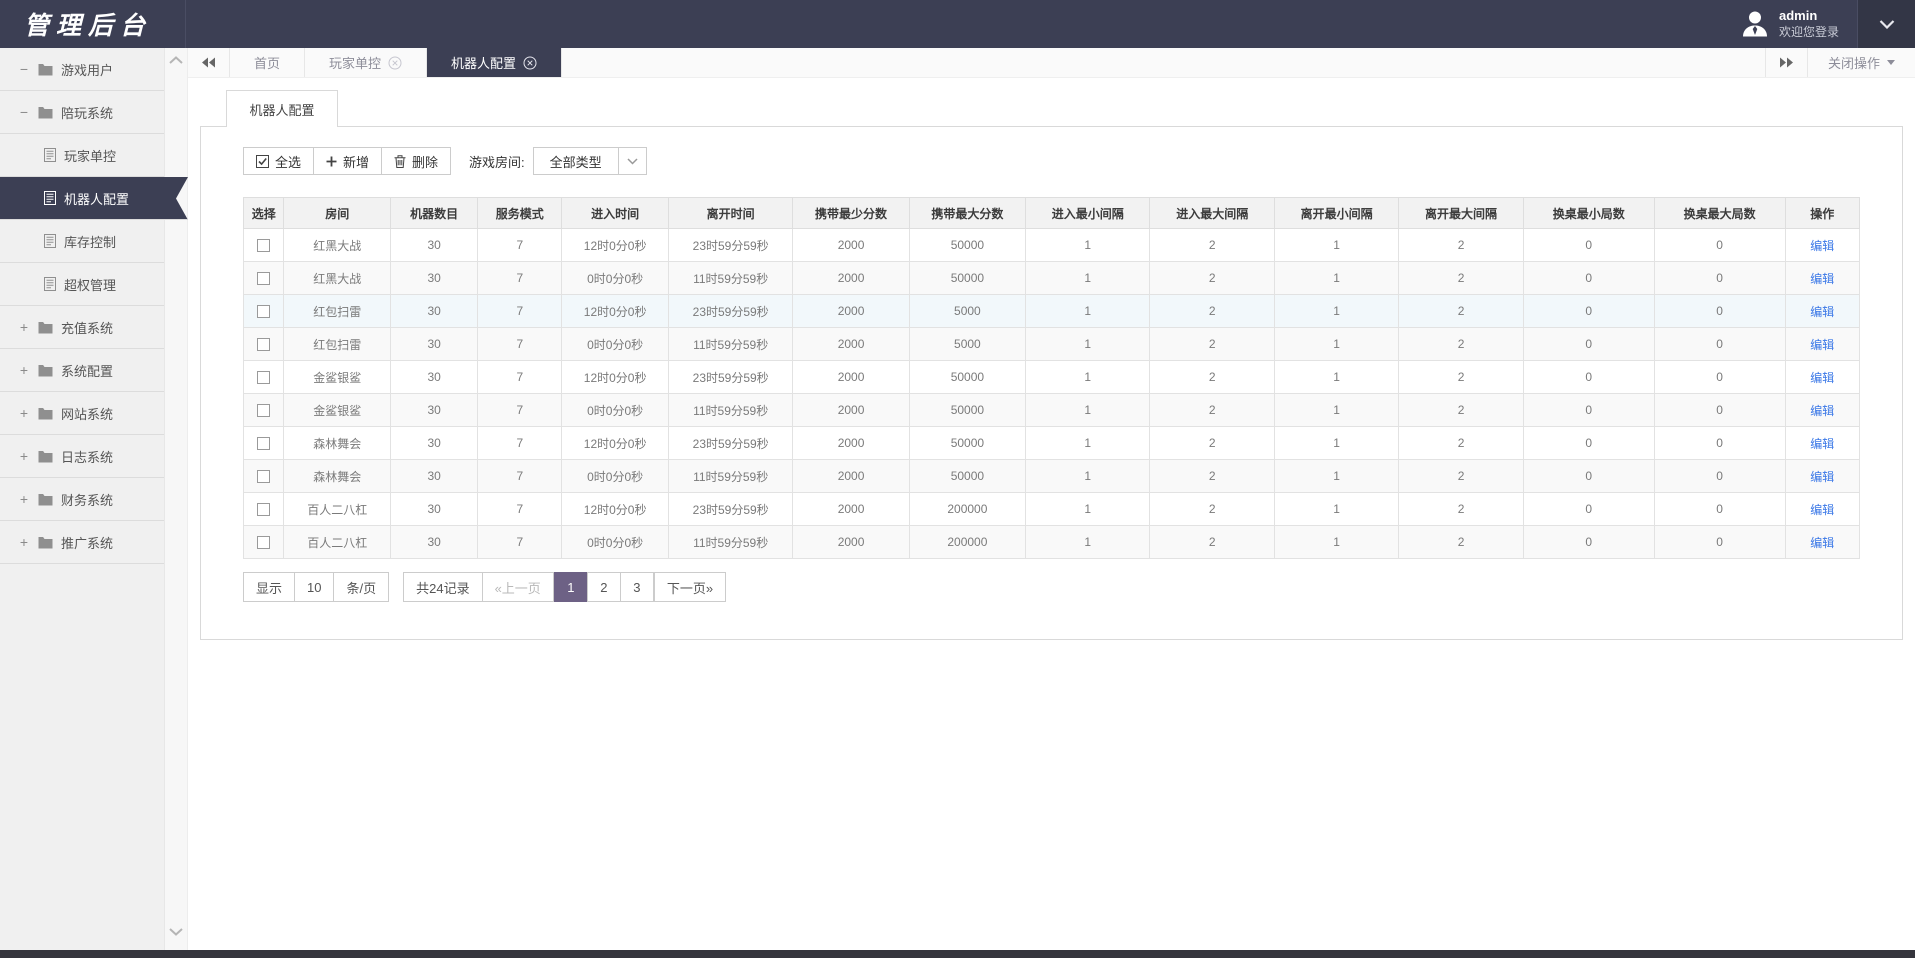  What do you see at coordinates (636, 587) in the screenshot?
I see `page-button-3: 3` at bounding box center [636, 587].